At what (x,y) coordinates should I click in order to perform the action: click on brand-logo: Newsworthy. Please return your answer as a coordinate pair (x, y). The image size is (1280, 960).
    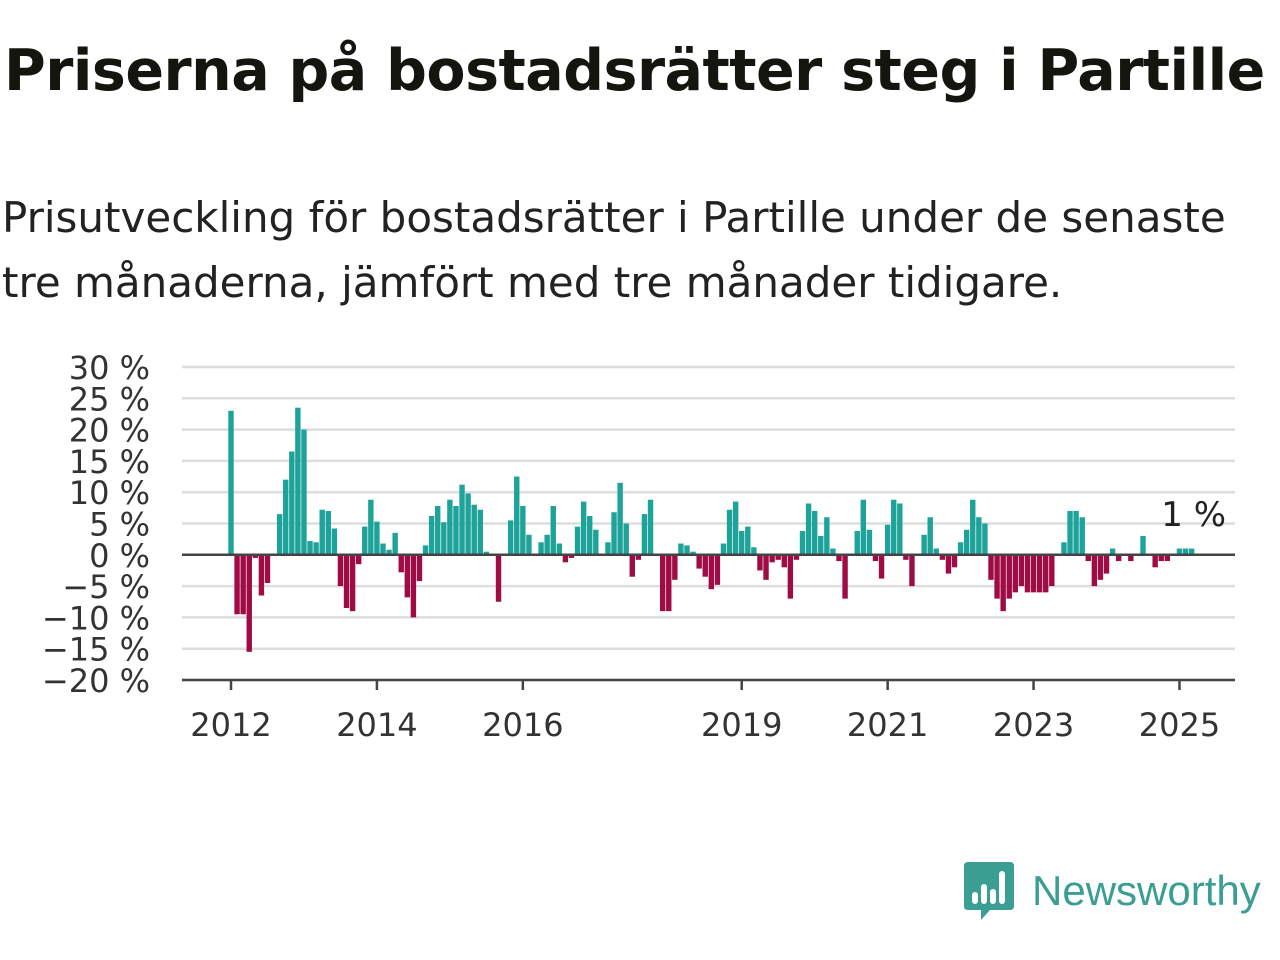
    Looking at the image, I should click on (1112, 891).